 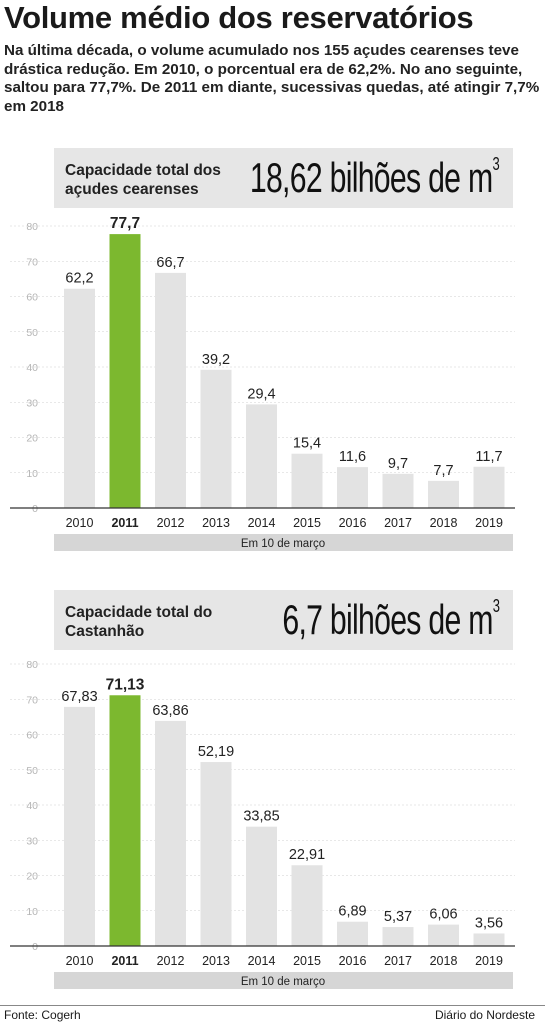 I want to click on data-label: 6,06, so click(x=443, y=915).